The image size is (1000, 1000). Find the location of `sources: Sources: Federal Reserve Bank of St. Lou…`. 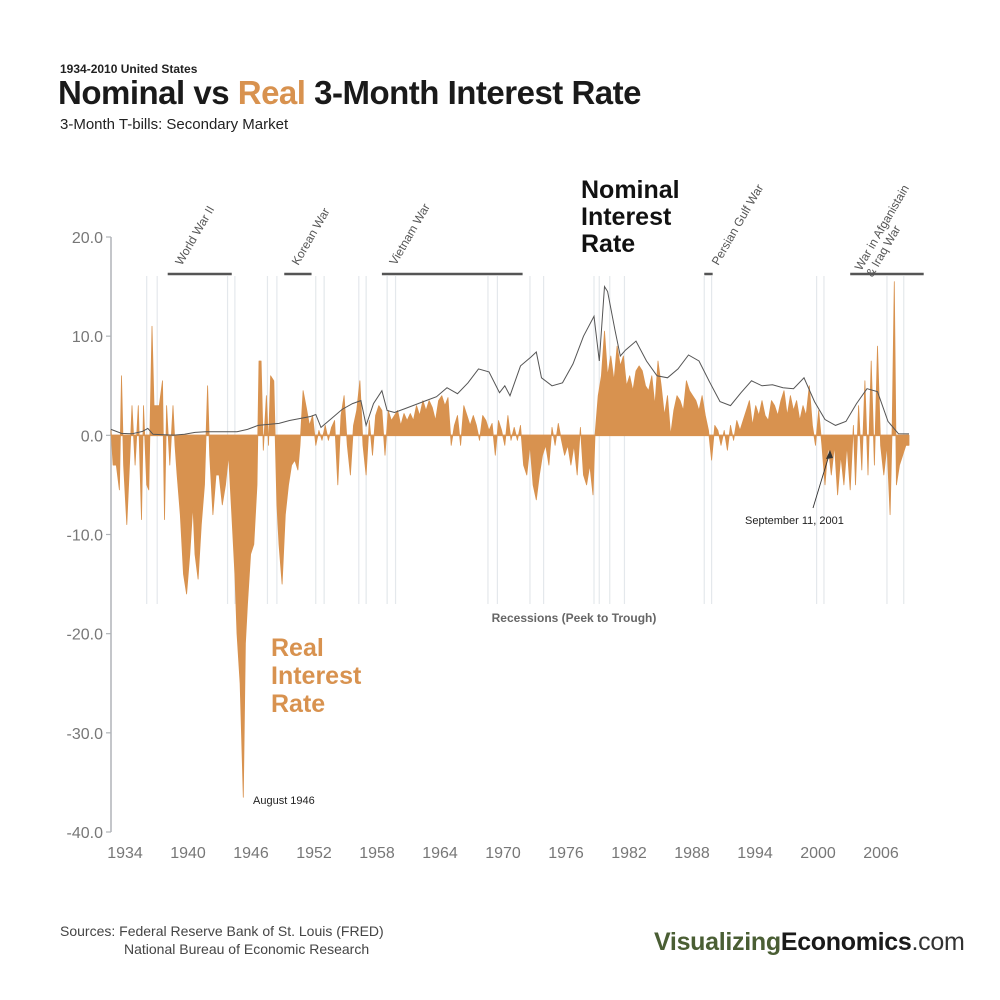

sources: Sources: Federal Reserve Bank of St. Lou… is located at coordinates (222, 940).